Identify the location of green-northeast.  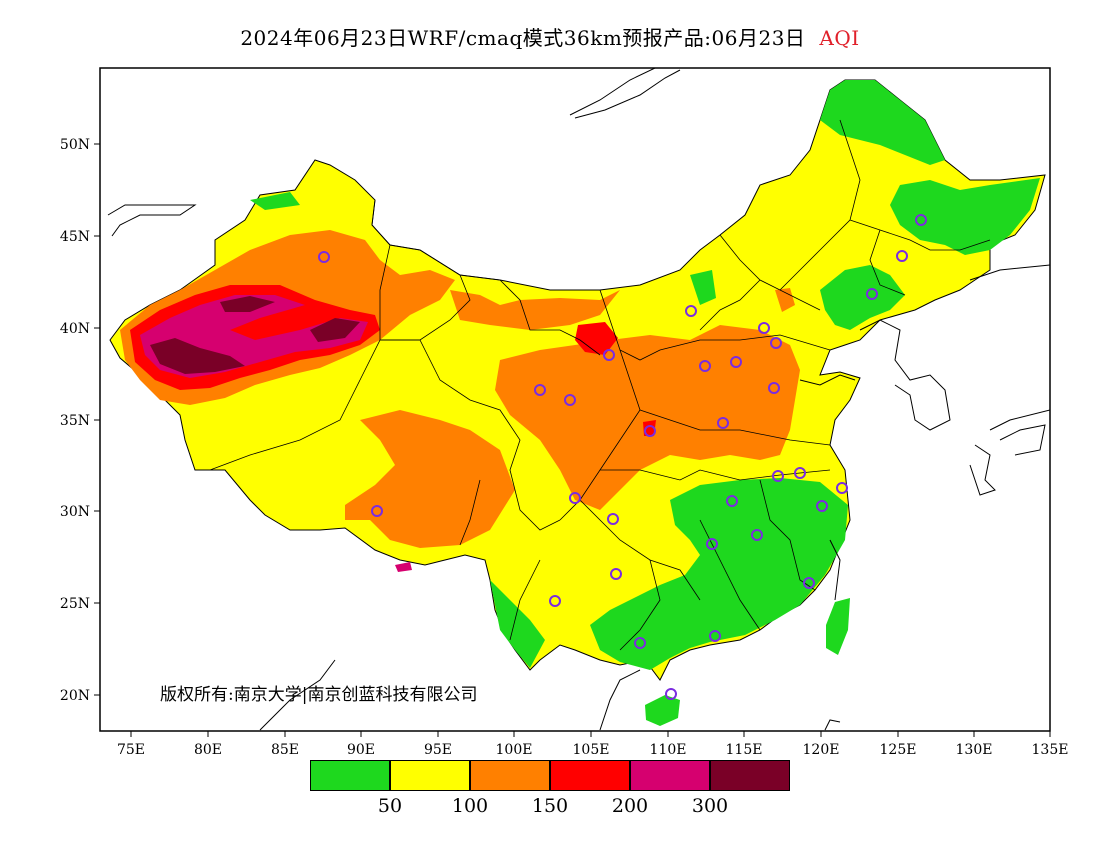
(882, 122).